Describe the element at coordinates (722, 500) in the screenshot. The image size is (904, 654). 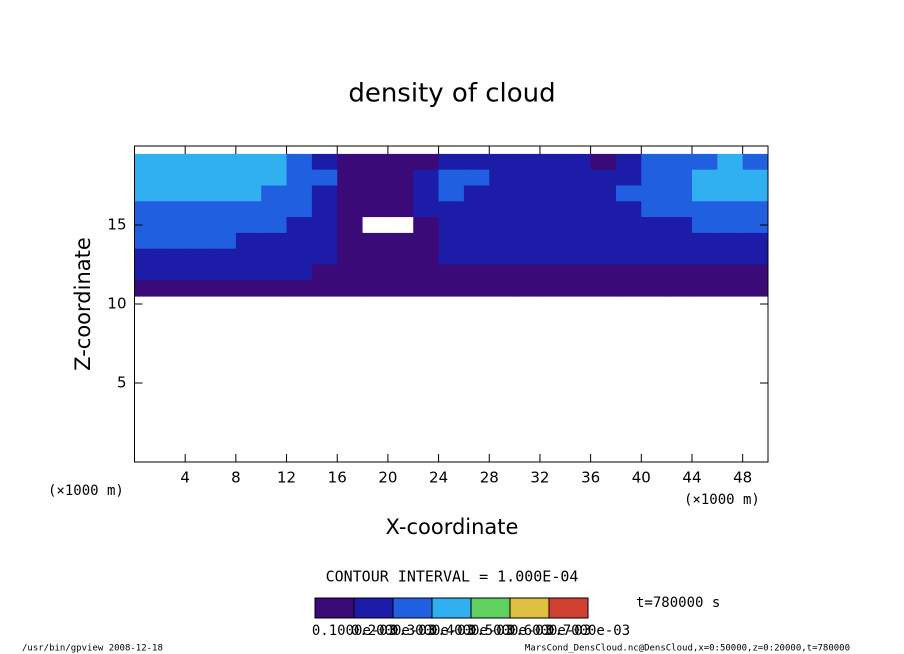
I see `x-unit: (×1000 m)` at that location.